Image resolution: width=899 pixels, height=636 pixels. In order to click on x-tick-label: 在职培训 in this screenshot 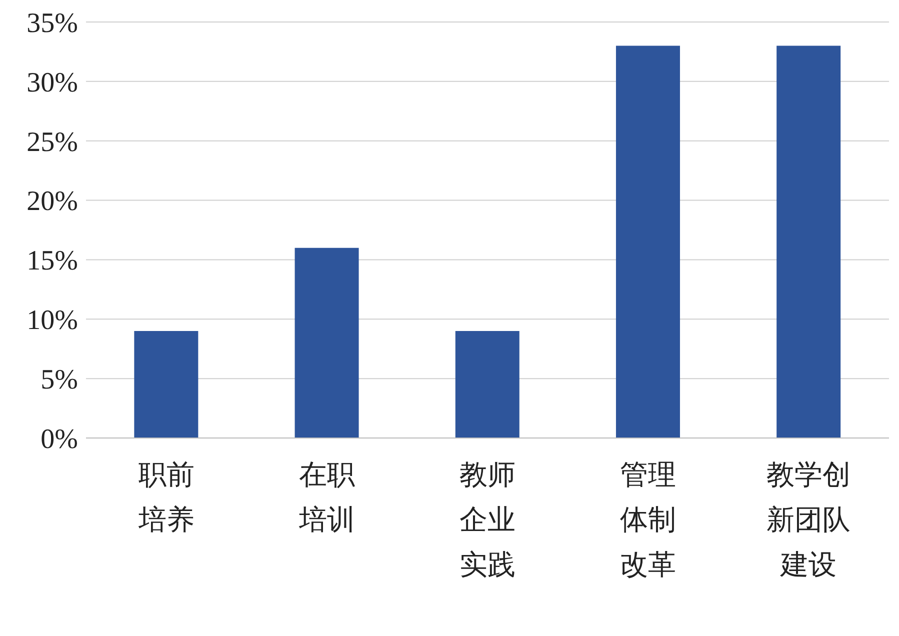, I will do `click(326, 497)`.